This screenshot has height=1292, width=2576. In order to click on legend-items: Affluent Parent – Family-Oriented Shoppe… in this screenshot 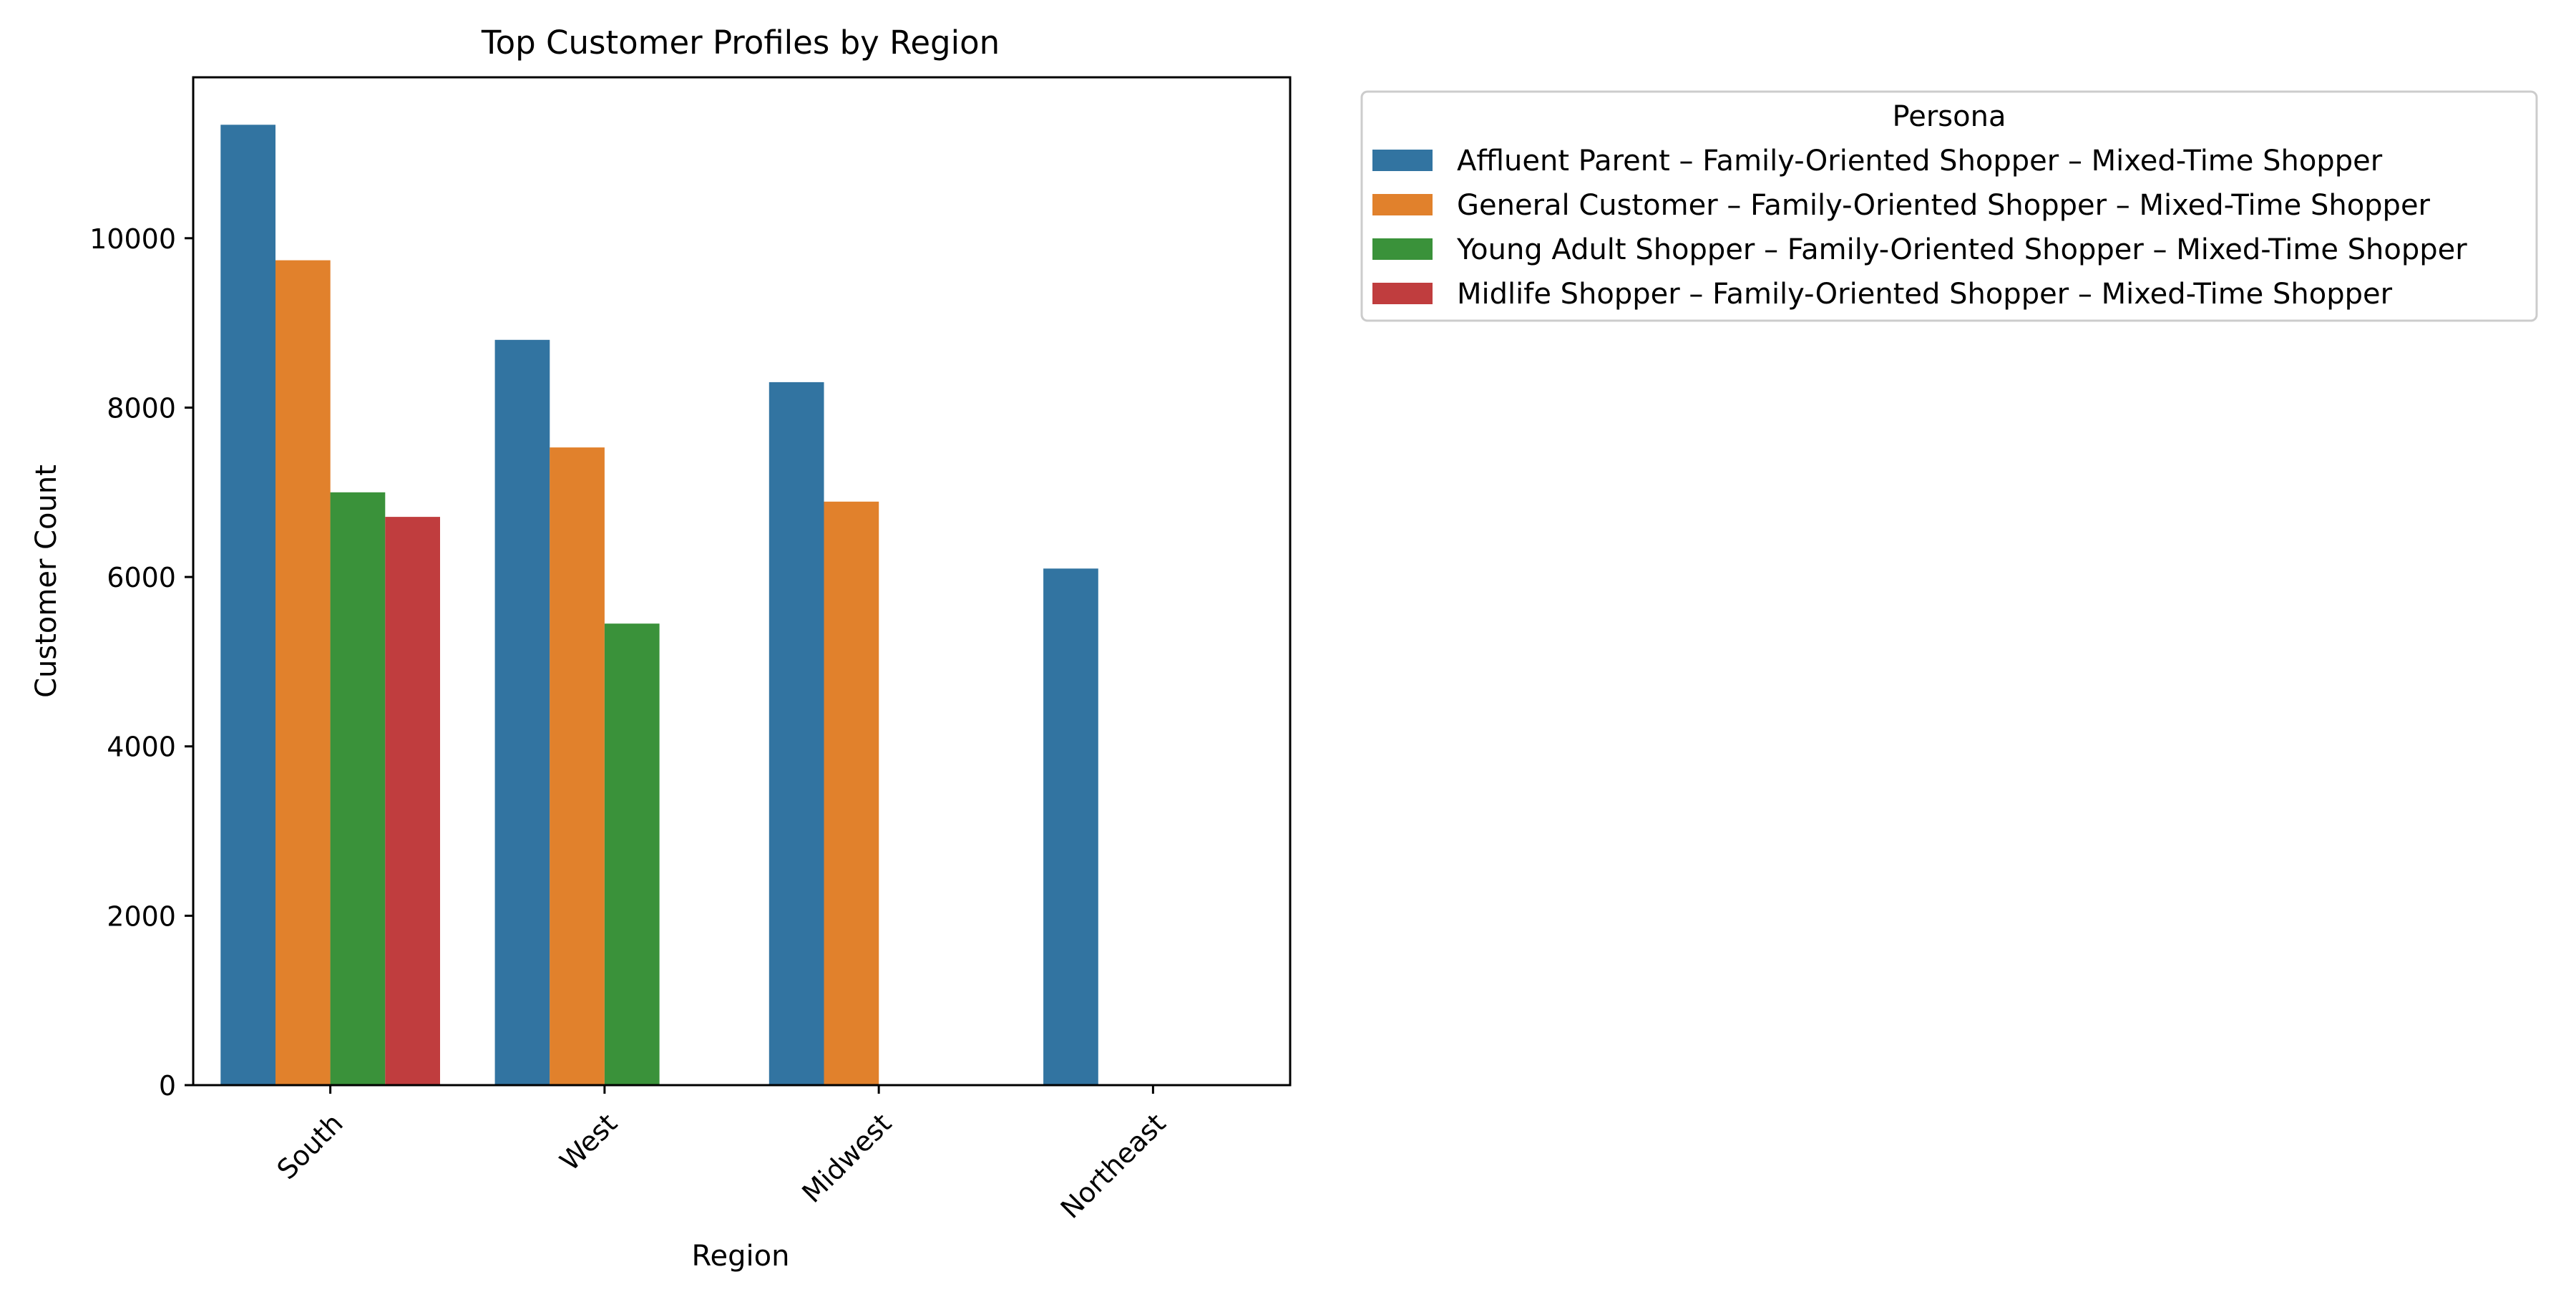, I will do `click(1919, 228)`.